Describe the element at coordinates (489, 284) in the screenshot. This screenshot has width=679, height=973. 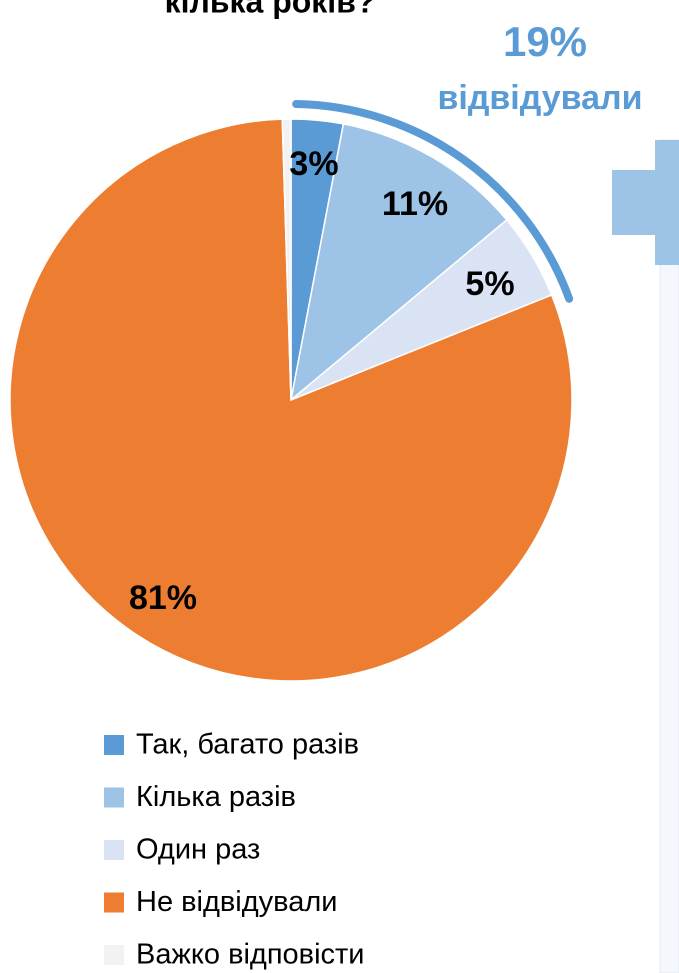
I see `data-label: 5%` at that location.